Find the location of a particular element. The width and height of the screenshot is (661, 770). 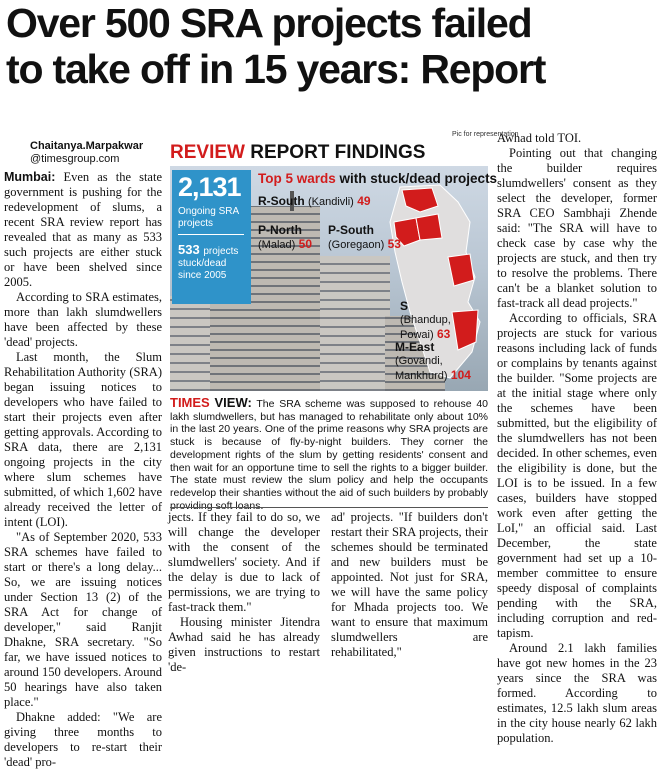

report-findings-title: REVIEW REPORT FINDINGS is located at coordinates (297, 153).